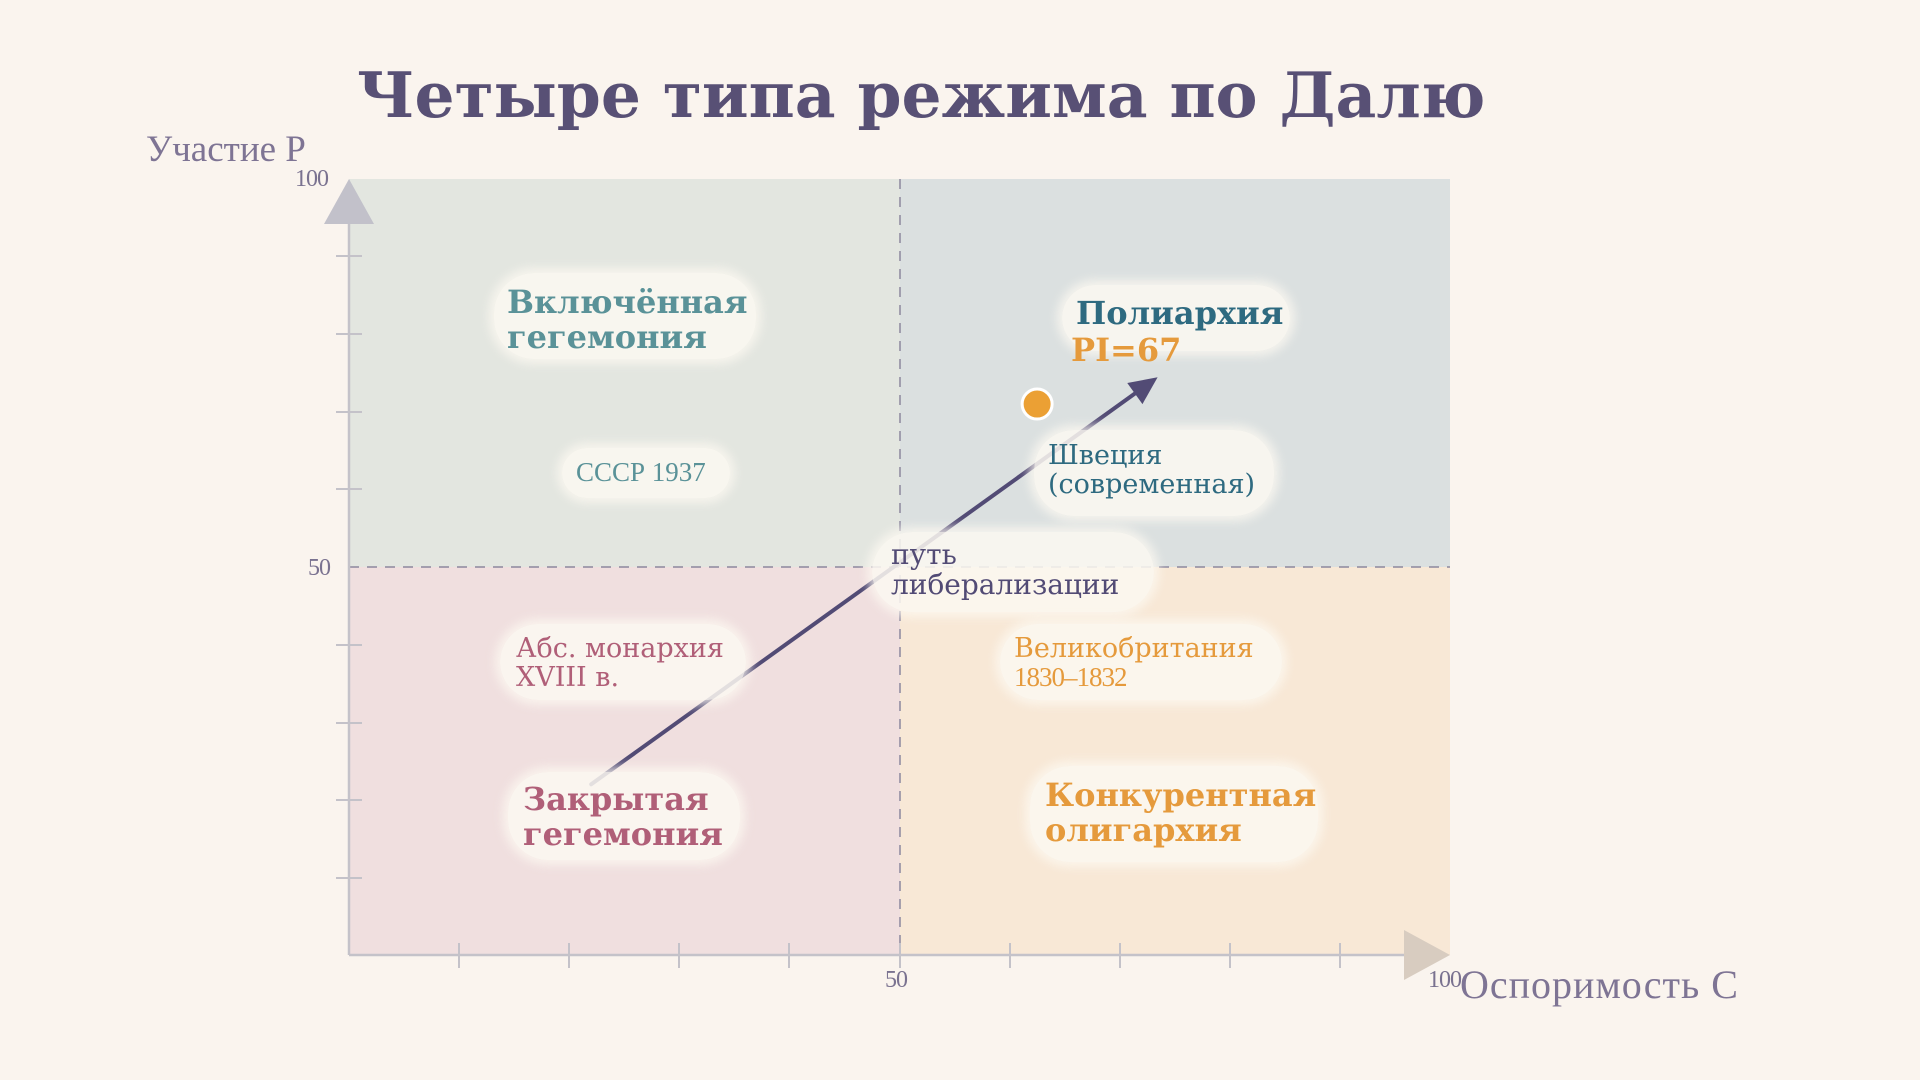  Describe the element at coordinates (620, 648) in the screenshot. I see `quadrant-bottom-left-example-line1: Абс. монархия` at that location.